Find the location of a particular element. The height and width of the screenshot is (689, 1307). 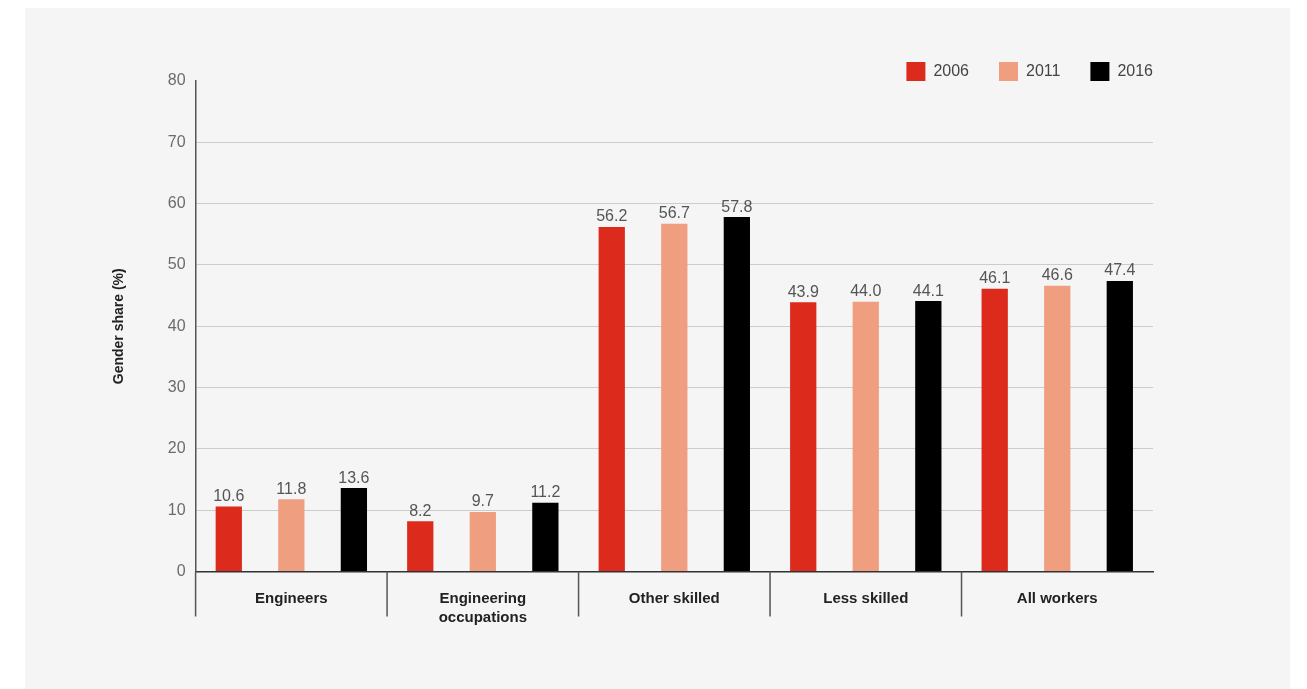

data-label: 47.4 is located at coordinates (1120, 270).